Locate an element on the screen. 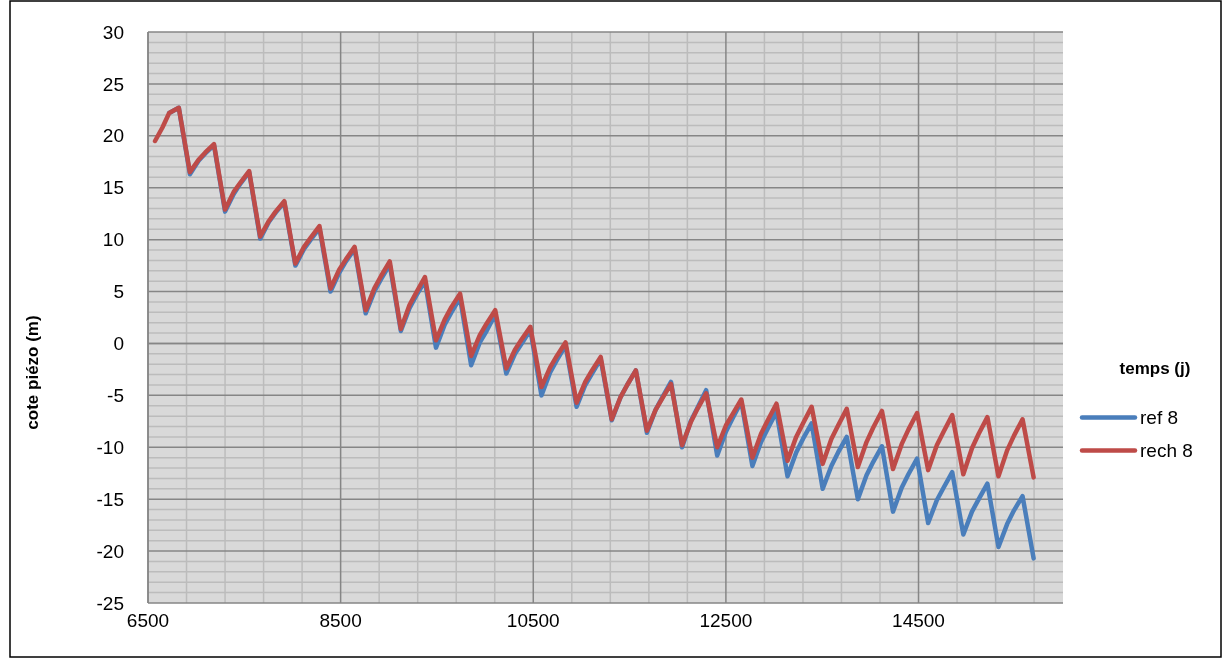 The image size is (1226, 659). y-tick-label: -25 is located at coordinates (110, 603).